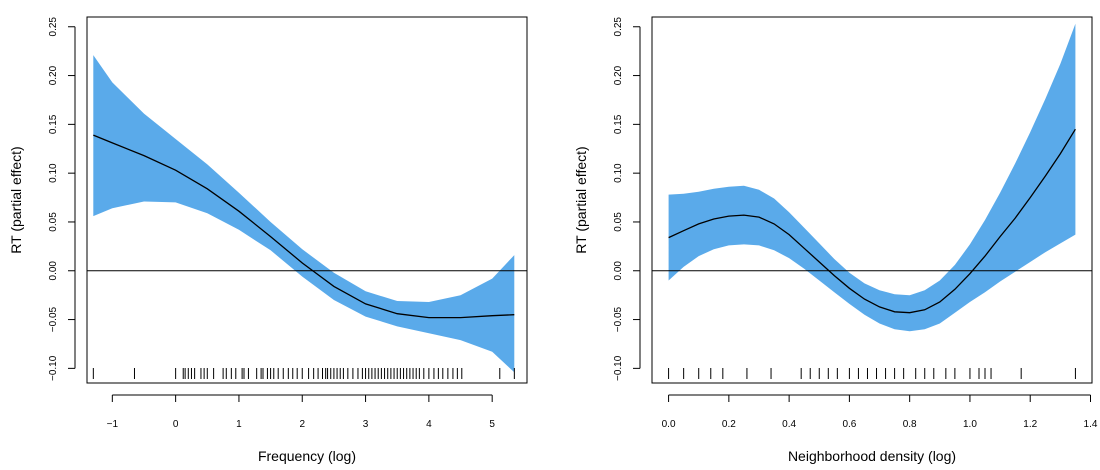 The image size is (1100, 470). What do you see at coordinates (176, 424) in the screenshot?
I see `x-tick-label: 0` at bounding box center [176, 424].